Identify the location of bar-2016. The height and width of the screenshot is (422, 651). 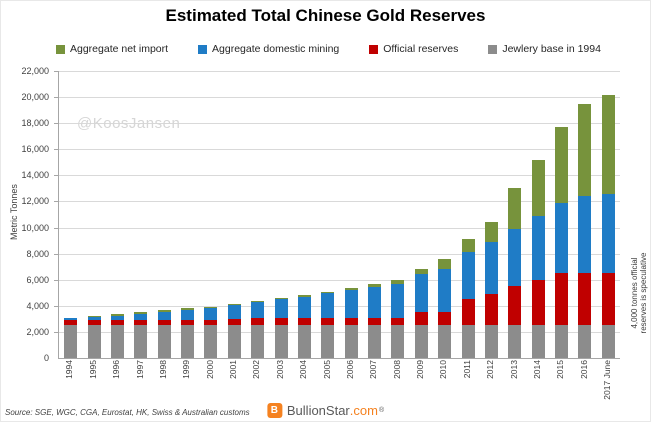
(585, 214).